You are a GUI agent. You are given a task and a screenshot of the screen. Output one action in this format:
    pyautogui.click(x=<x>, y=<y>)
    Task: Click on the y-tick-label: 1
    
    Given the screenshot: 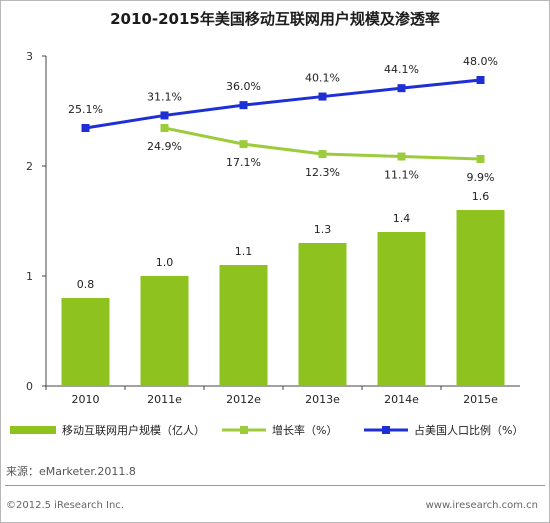 What is the action you would take?
    pyautogui.click(x=29, y=276)
    